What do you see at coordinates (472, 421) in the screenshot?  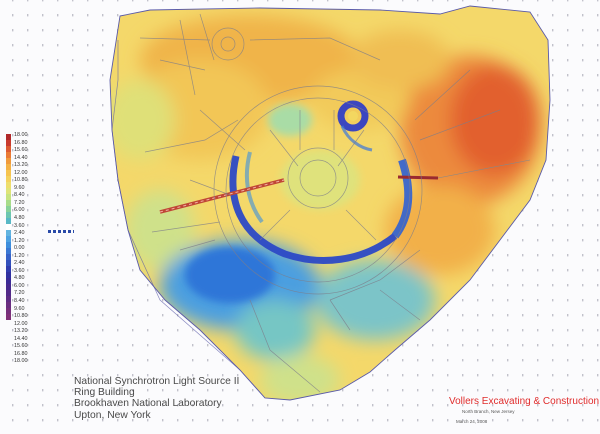 I see `company-date: March 24, 2008` at bounding box center [472, 421].